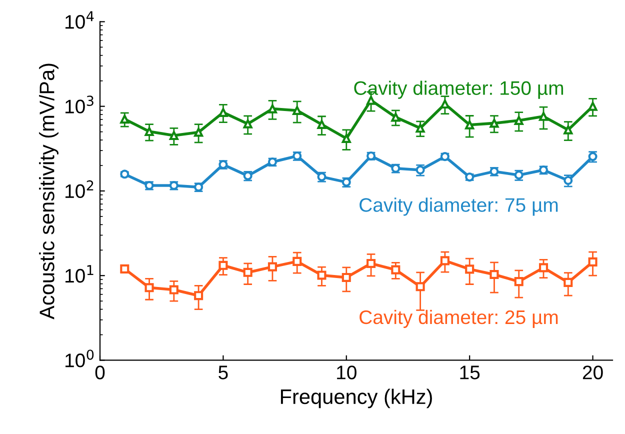 Image resolution: width=625 pixels, height=434 pixels. Describe the element at coordinates (346, 373) in the screenshot. I see `x-tick-label: 10` at that location.